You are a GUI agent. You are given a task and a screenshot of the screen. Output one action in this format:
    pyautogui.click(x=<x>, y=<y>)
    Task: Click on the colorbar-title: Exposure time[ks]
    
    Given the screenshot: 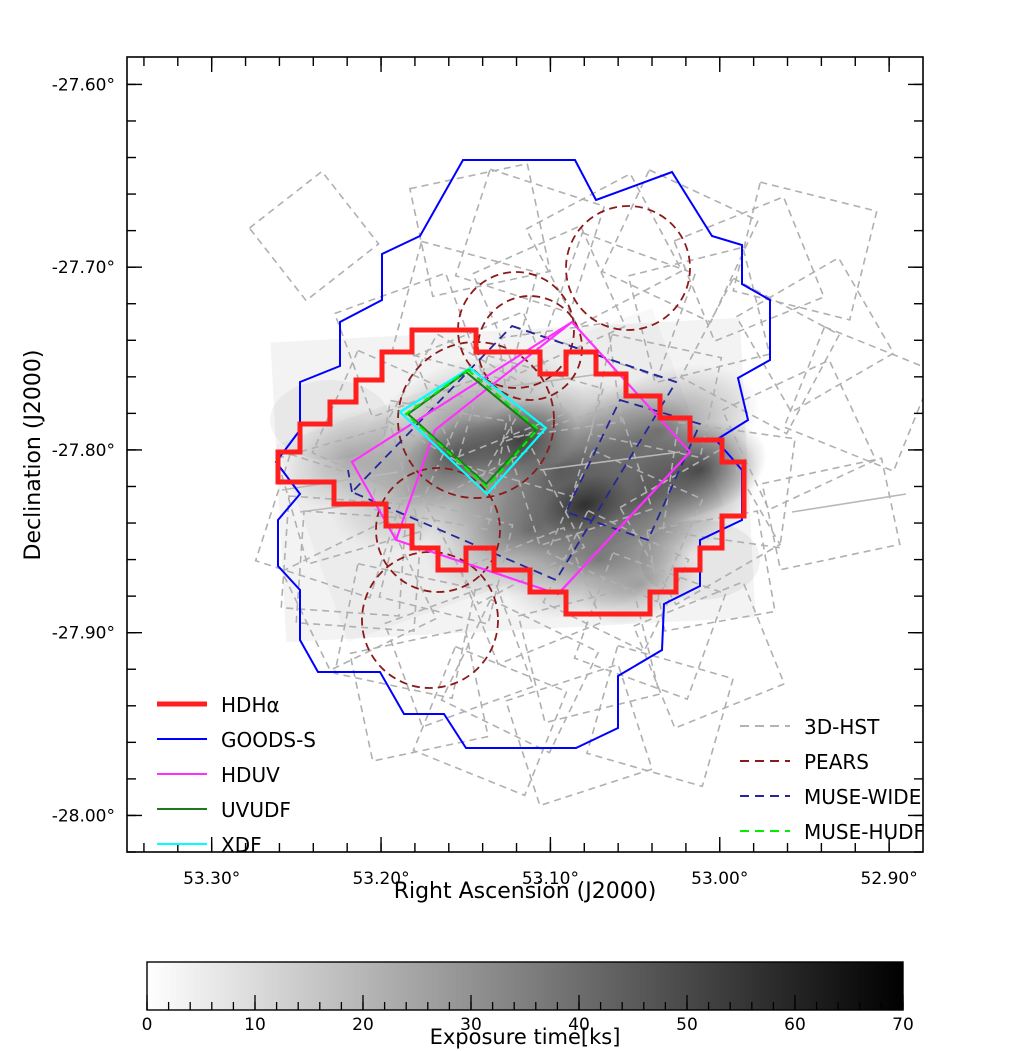 What is the action you would take?
    pyautogui.click(x=525, y=1037)
    